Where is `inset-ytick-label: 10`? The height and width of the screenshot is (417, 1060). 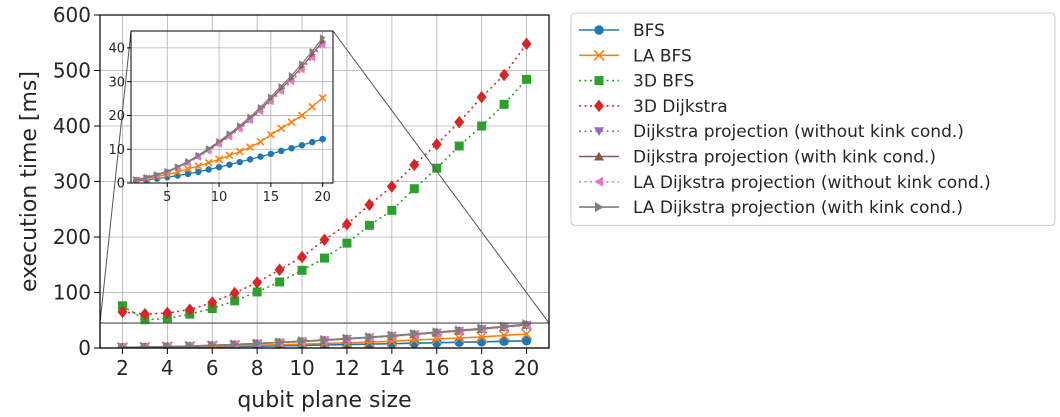
inset-ytick-label: 10 is located at coordinates (116, 150).